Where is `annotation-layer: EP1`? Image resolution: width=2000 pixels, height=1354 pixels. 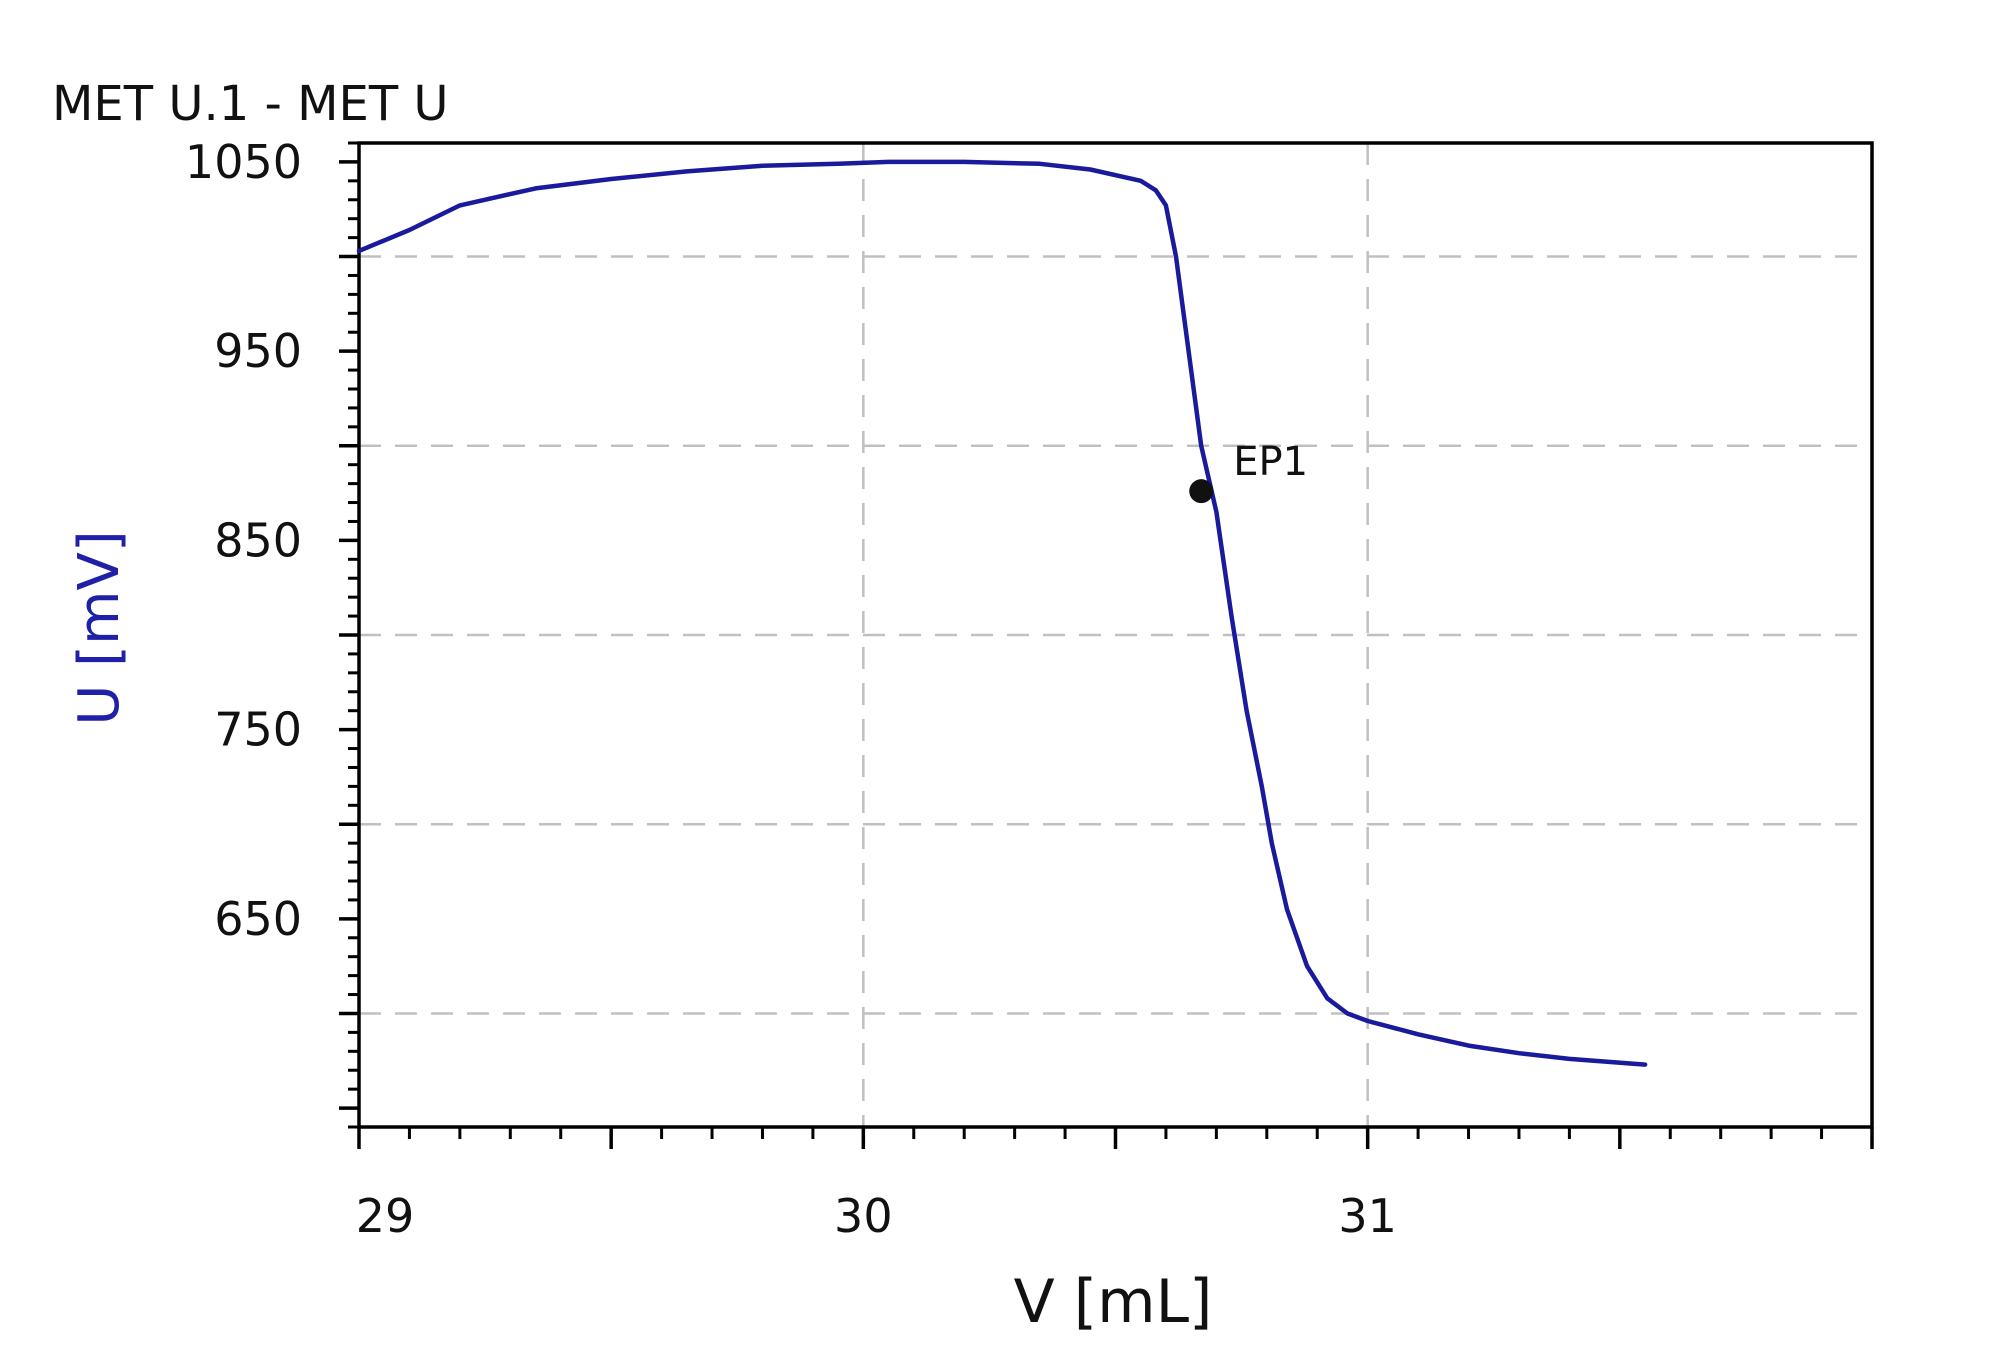 annotation-layer: EP1 is located at coordinates (1248, 471).